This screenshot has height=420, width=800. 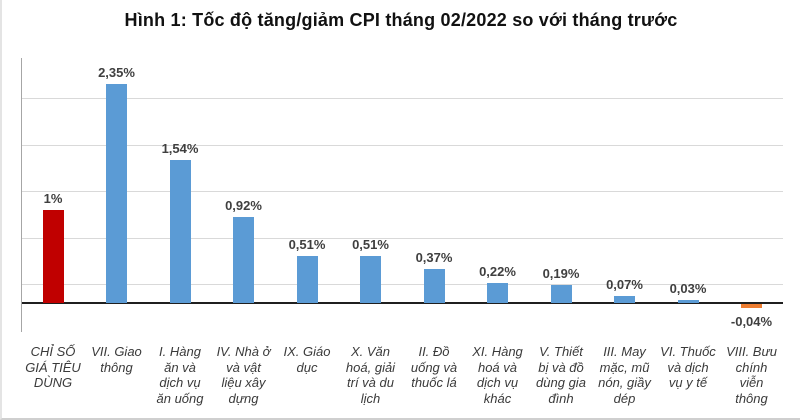 What do you see at coordinates (53, 198) in the screenshot?
I see `bar-value-label: 1%` at bounding box center [53, 198].